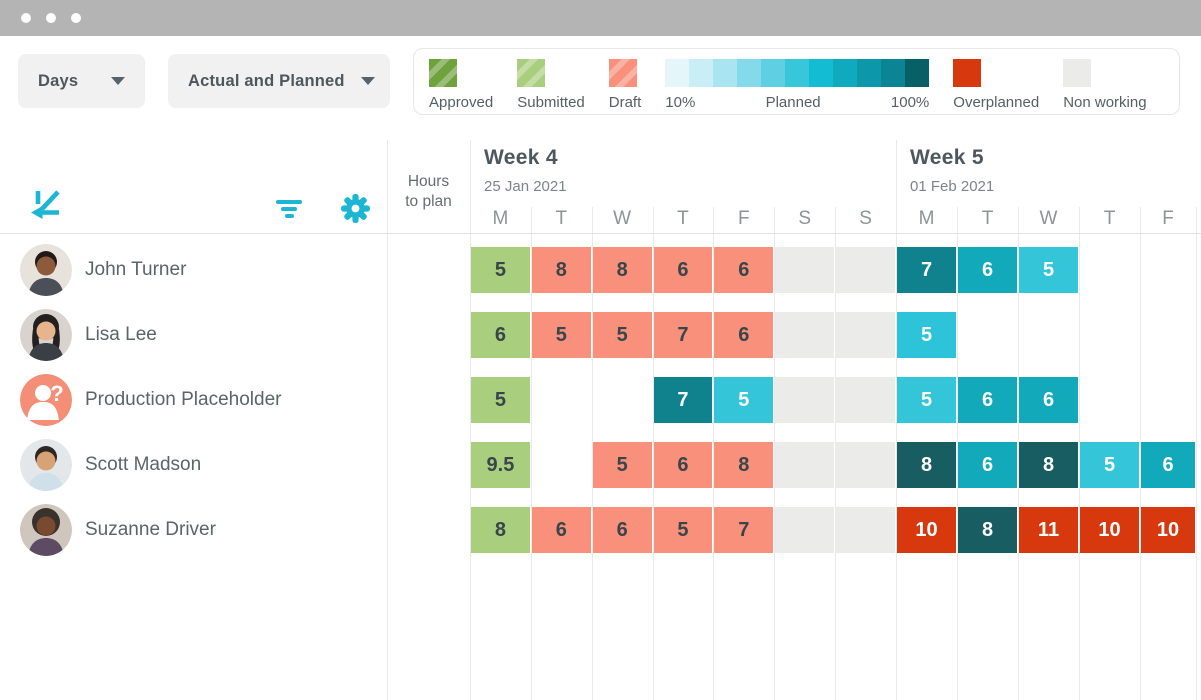 The image size is (1201, 700). I want to click on person-row: John Turner, so click(193, 269).